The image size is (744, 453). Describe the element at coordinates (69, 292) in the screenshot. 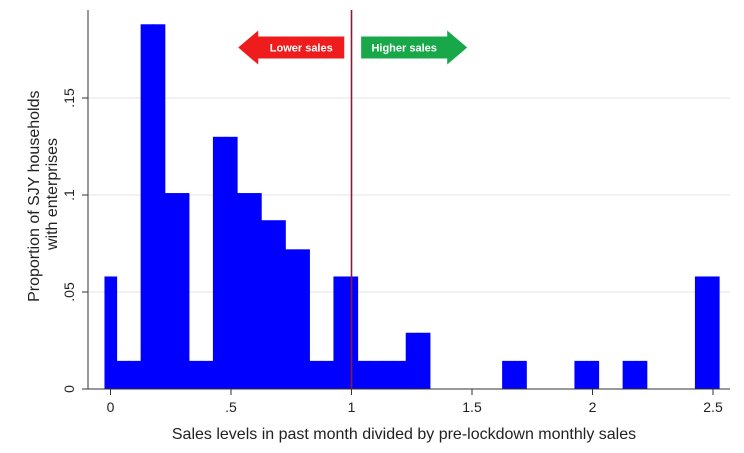

I see `y-tick-label-1: .05` at that location.